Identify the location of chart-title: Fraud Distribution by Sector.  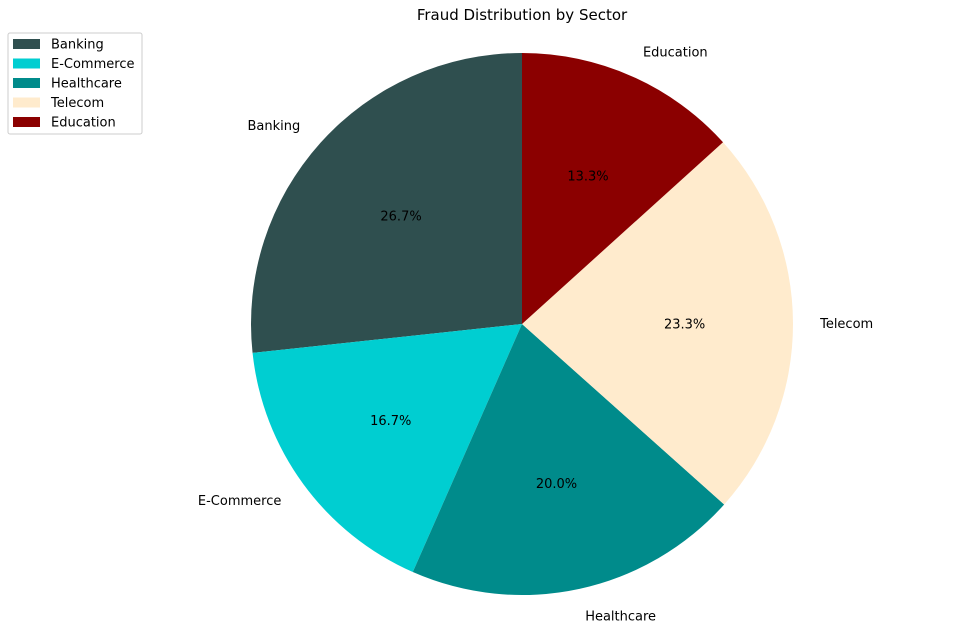
(522, 15).